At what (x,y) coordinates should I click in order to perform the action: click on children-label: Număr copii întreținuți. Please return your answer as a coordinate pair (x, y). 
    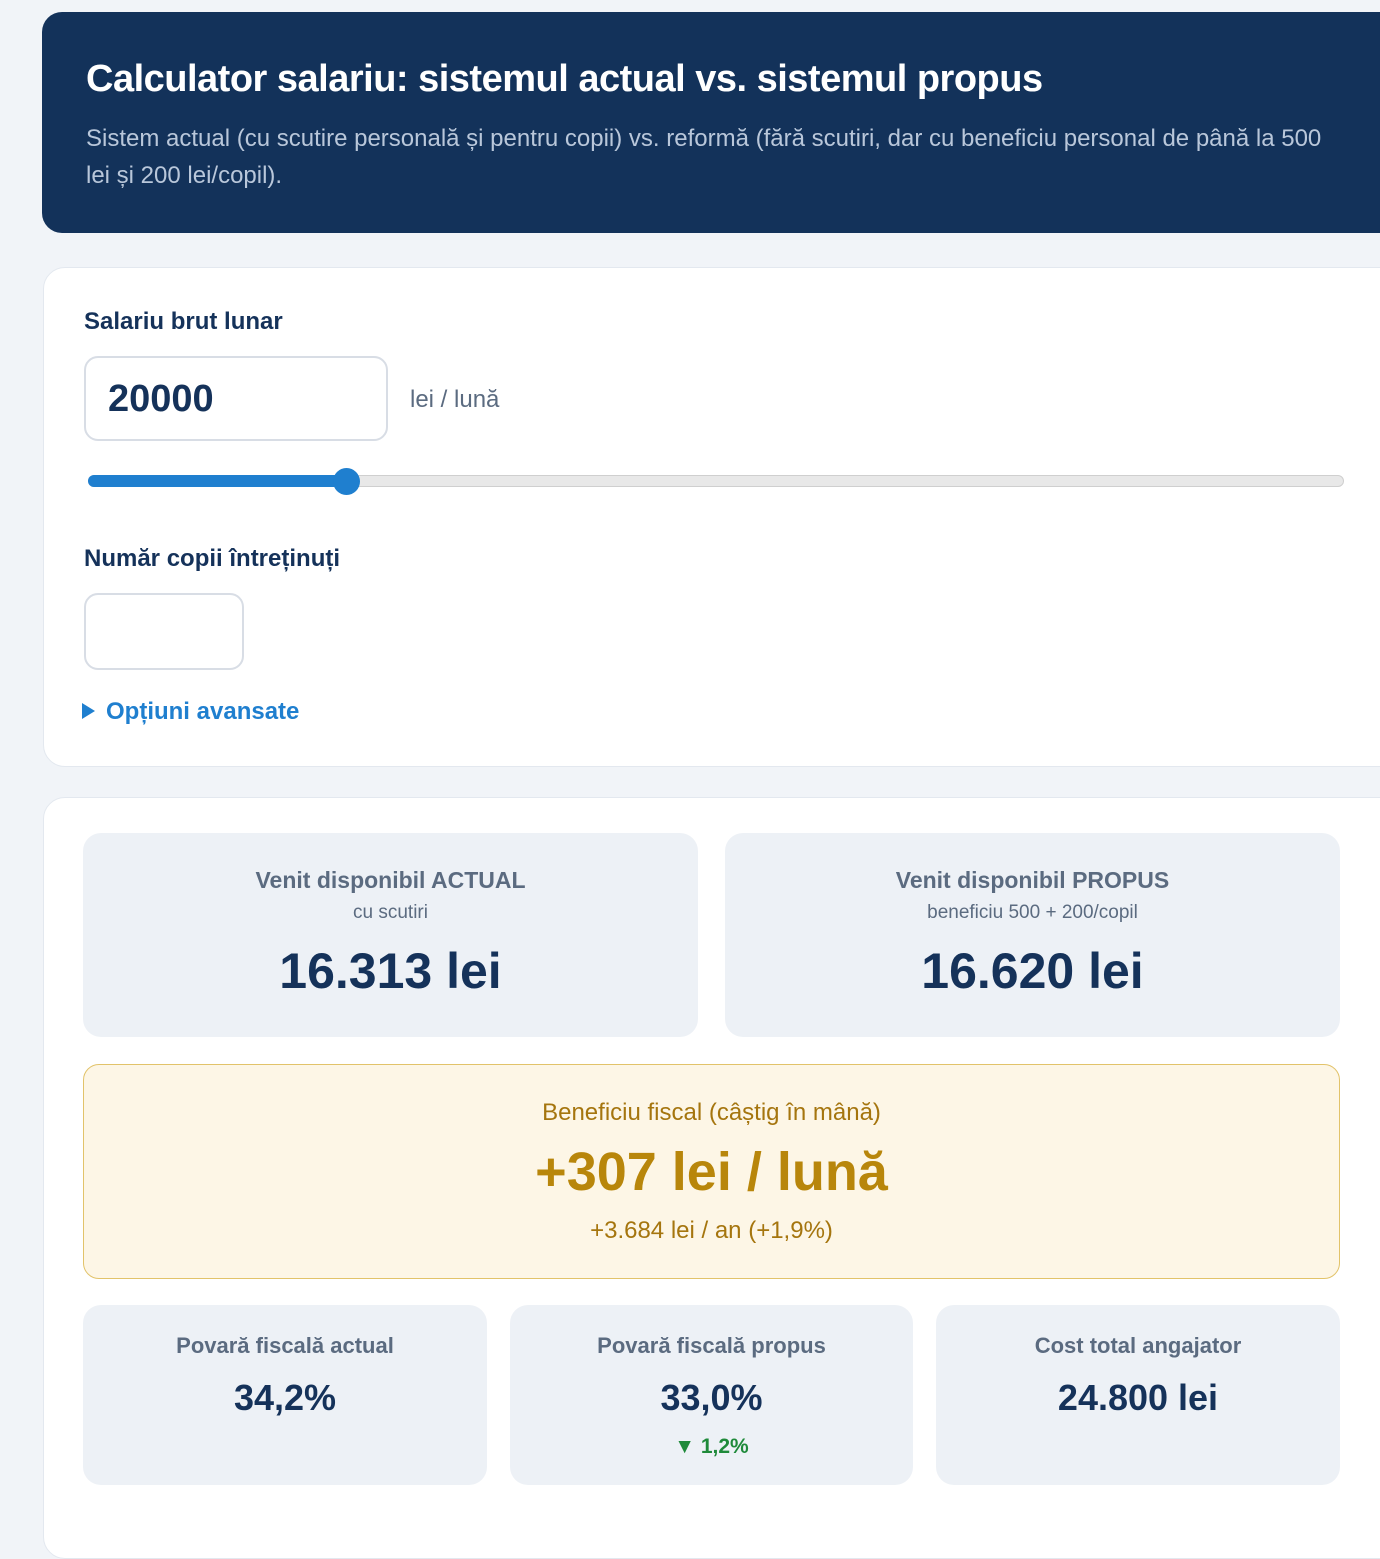
    Looking at the image, I should click on (212, 558).